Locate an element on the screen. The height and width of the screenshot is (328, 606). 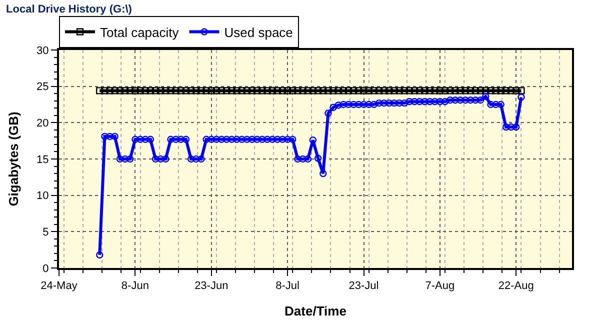
y-tick-label: 10 is located at coordinates (42, 196).